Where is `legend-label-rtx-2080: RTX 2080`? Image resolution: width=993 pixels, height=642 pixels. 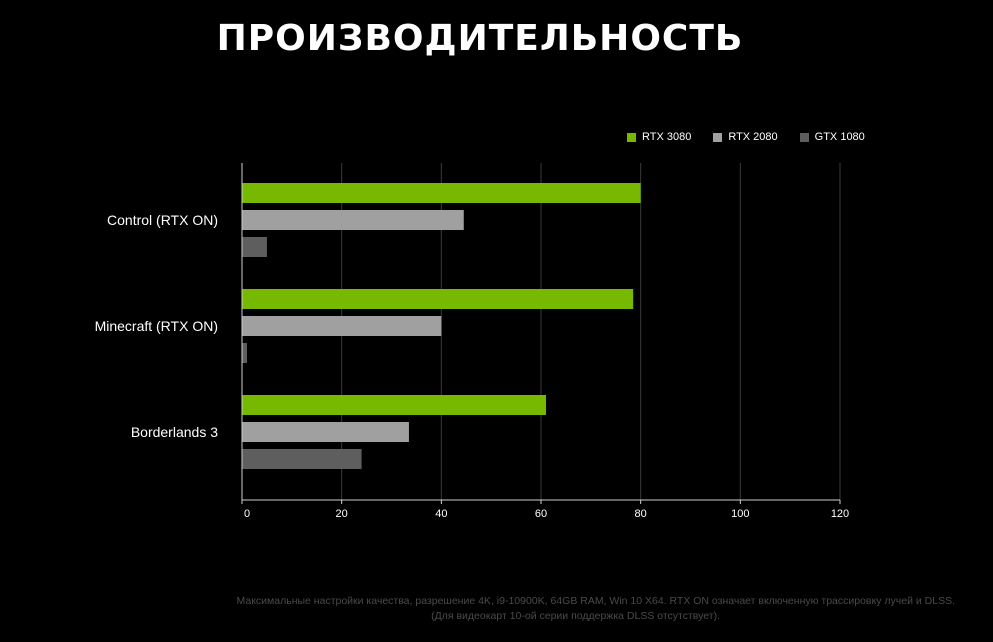
legend-label-rtx-2080: RTX 2080 is located at coordinates (753, 137).